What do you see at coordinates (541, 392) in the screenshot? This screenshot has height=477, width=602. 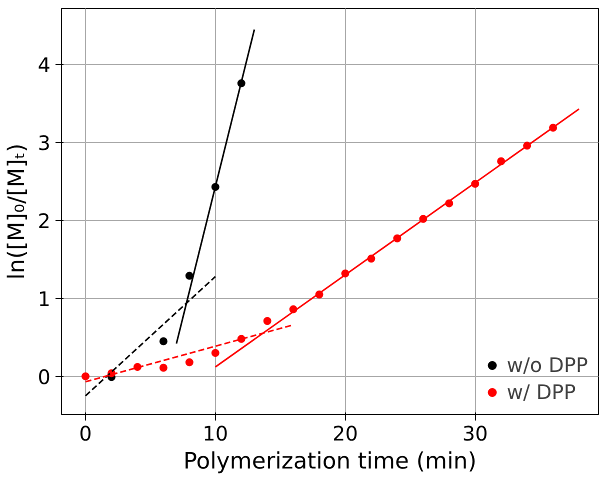 I see `legend-label: w/ DPP` at bounding box center [541, 392].